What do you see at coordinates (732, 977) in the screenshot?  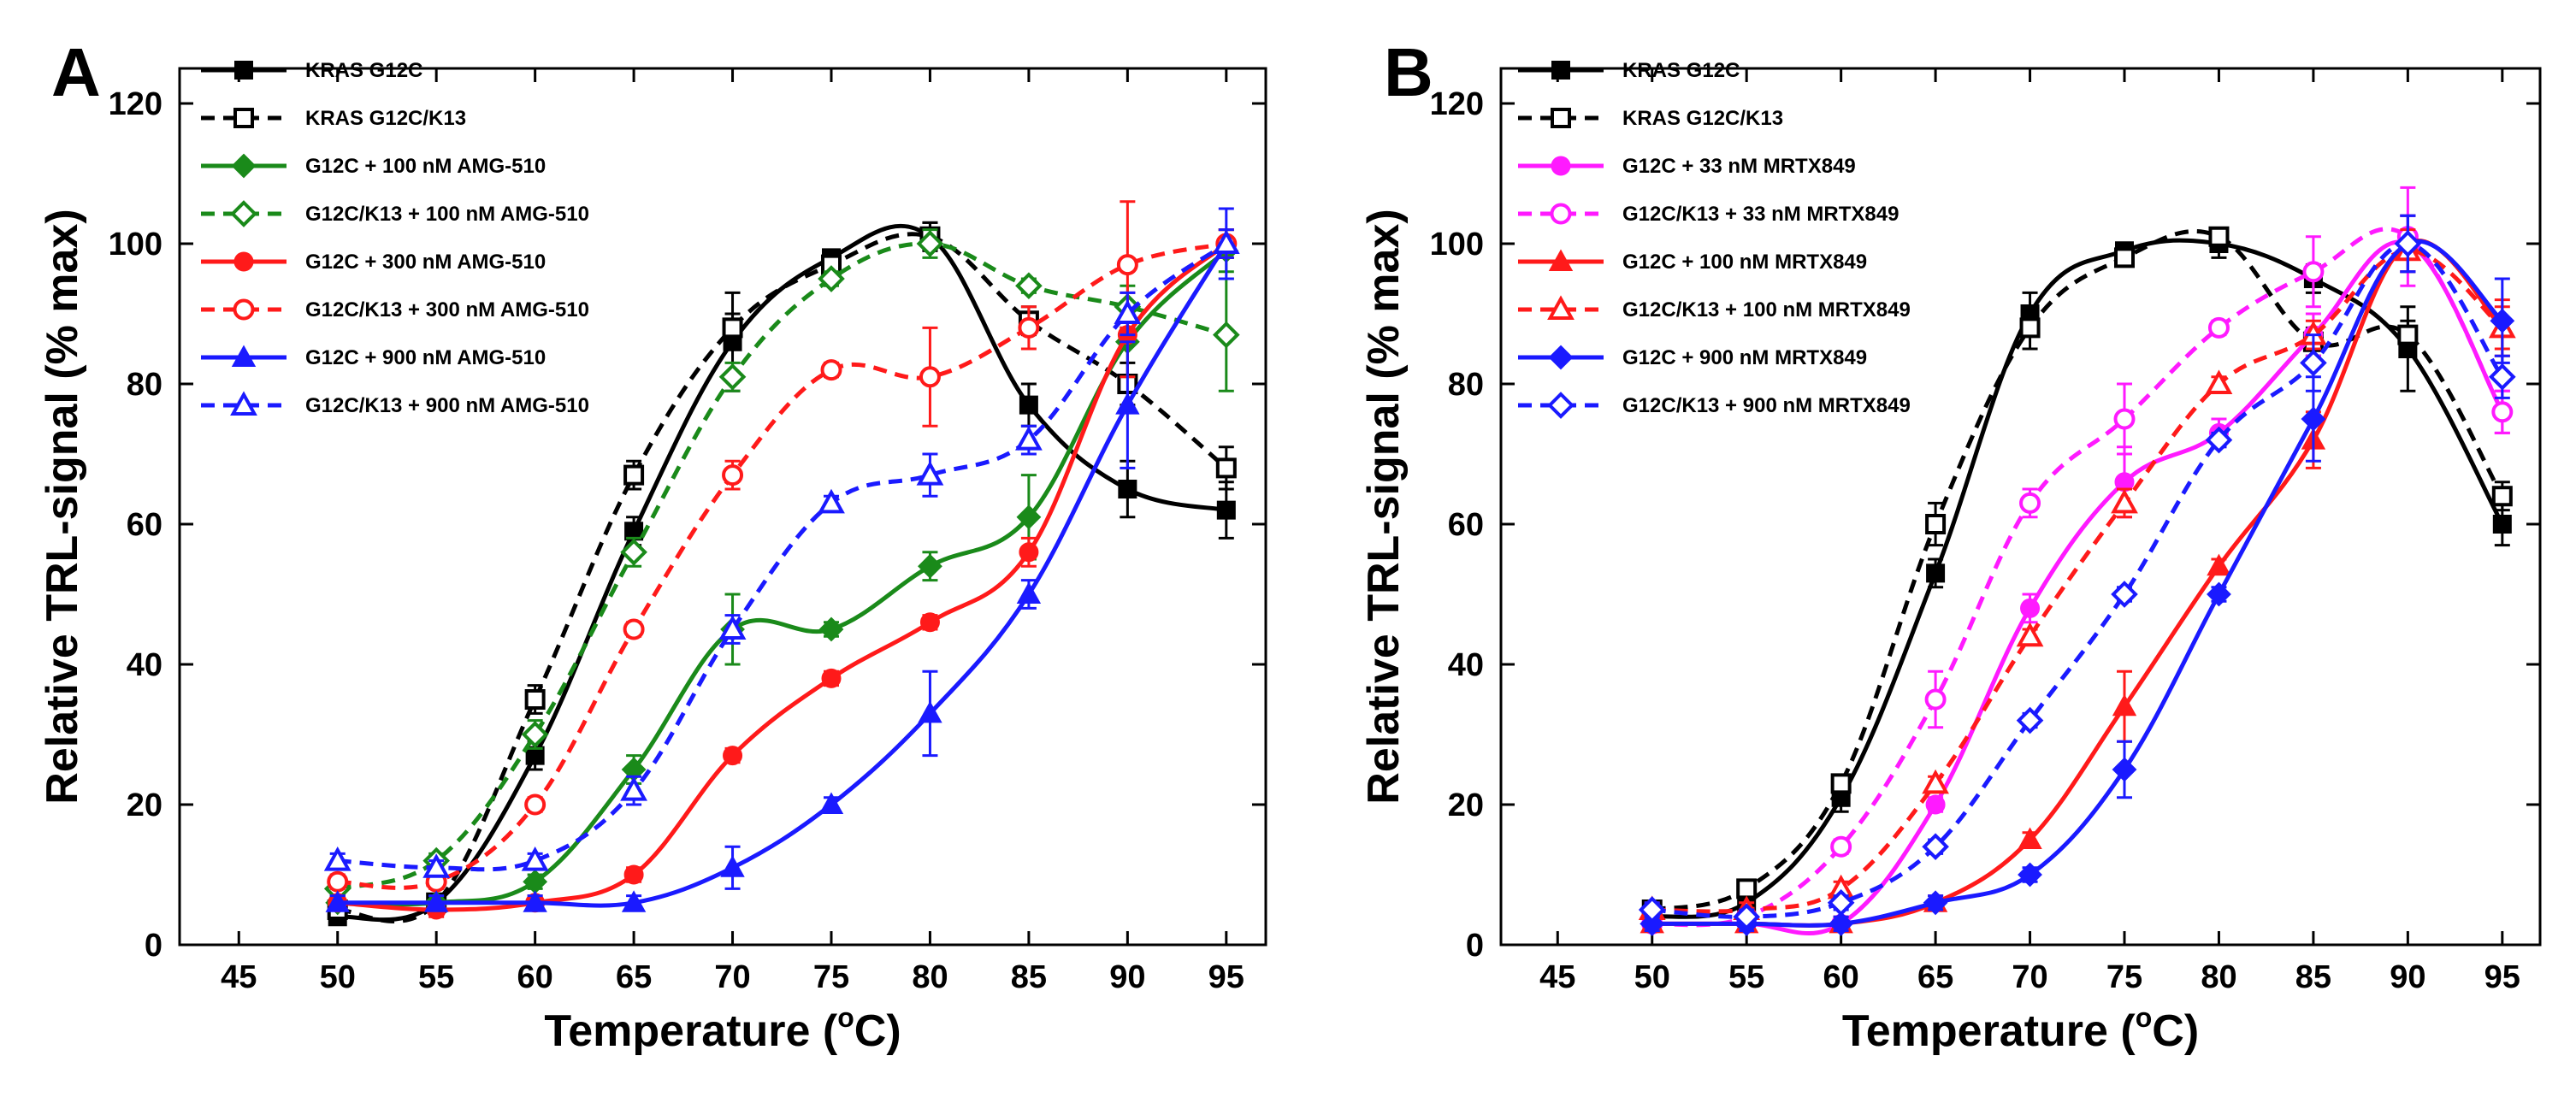 I see `x-tick-label: 70` at bounding box center [732, 977].